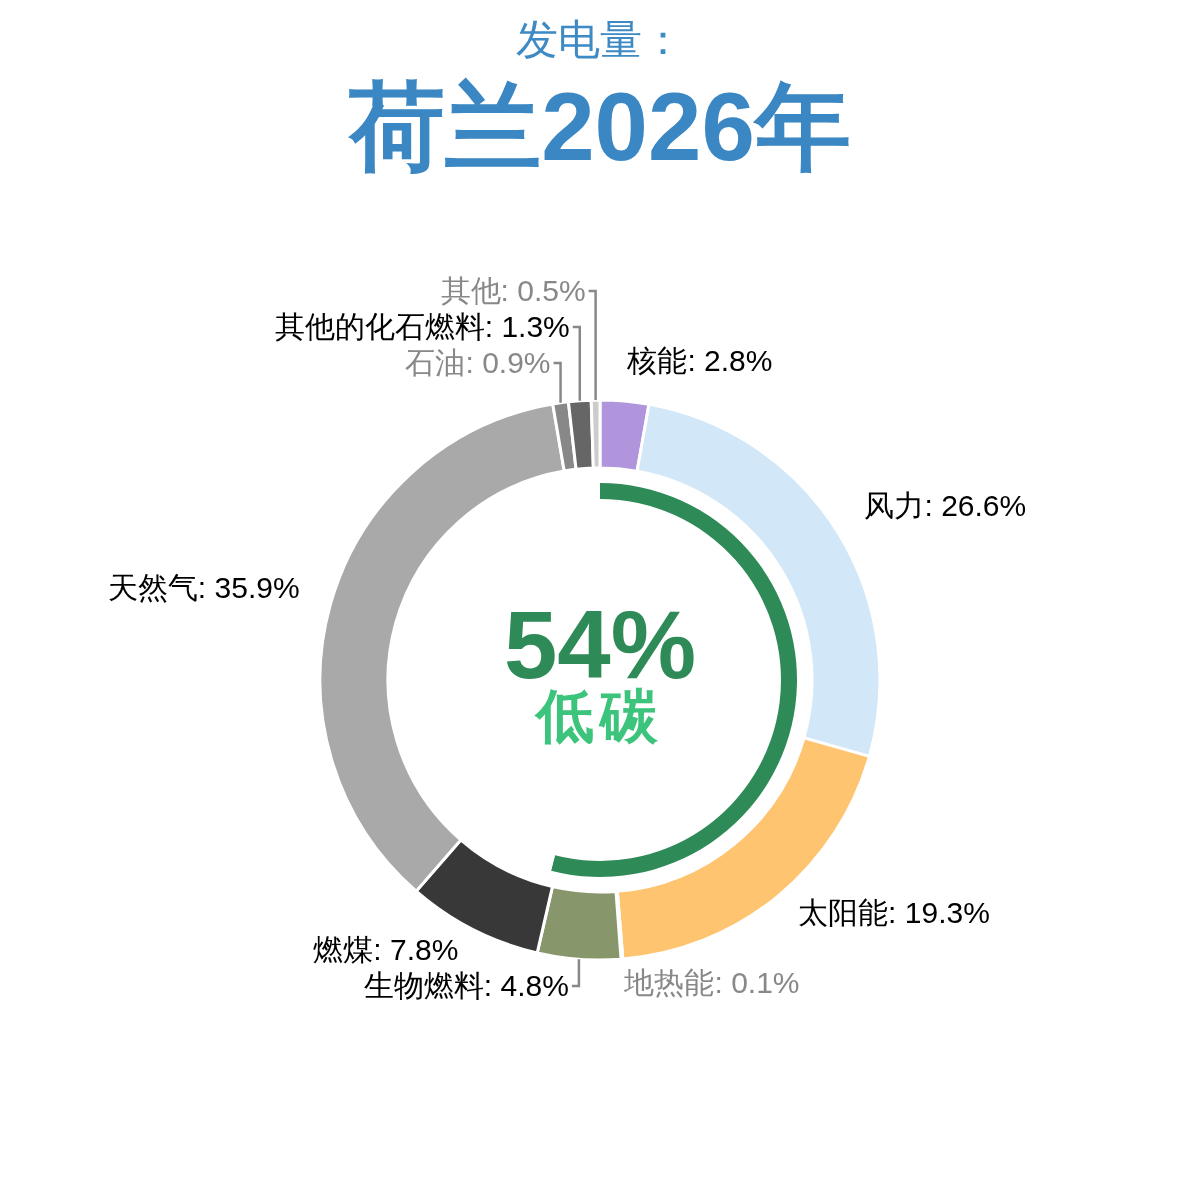 The width and height of the screenshot is (1200, 1200). Describe the element at coordinates (526, 985) in the screenshot. I see `data-label: : 4.8%` at that location.